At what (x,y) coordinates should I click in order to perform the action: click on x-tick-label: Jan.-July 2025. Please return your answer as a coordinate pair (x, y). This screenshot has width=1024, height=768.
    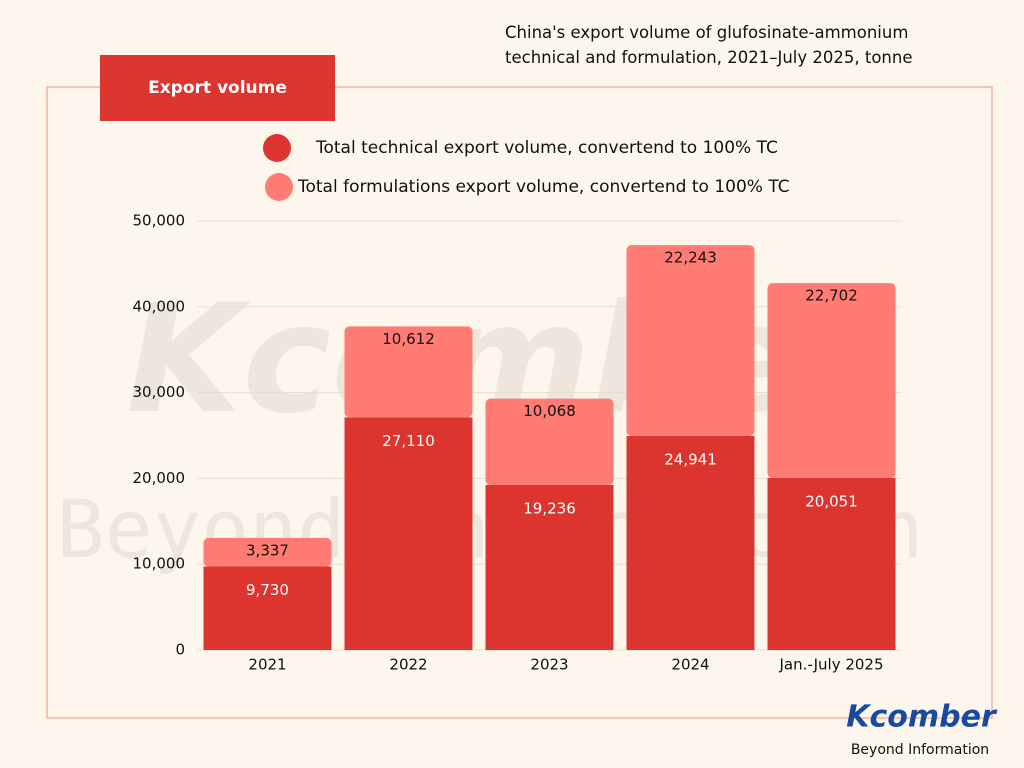
    Looking at the image, I should click on (830, 665).